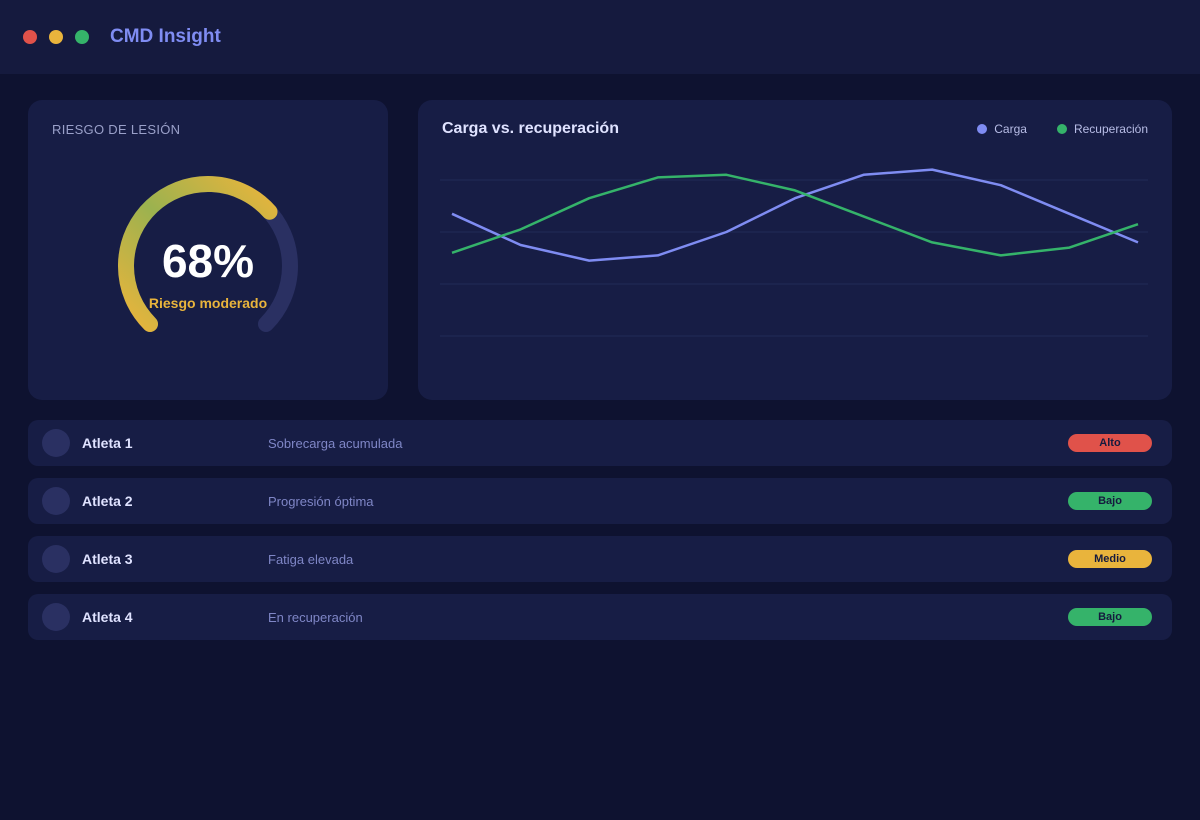 The width and height of the screenshot is (1200, 820). What do you see at coordinates (82, 37) in the screenshot?
I see `window-maximize-button` at bounding box center [82, 37].